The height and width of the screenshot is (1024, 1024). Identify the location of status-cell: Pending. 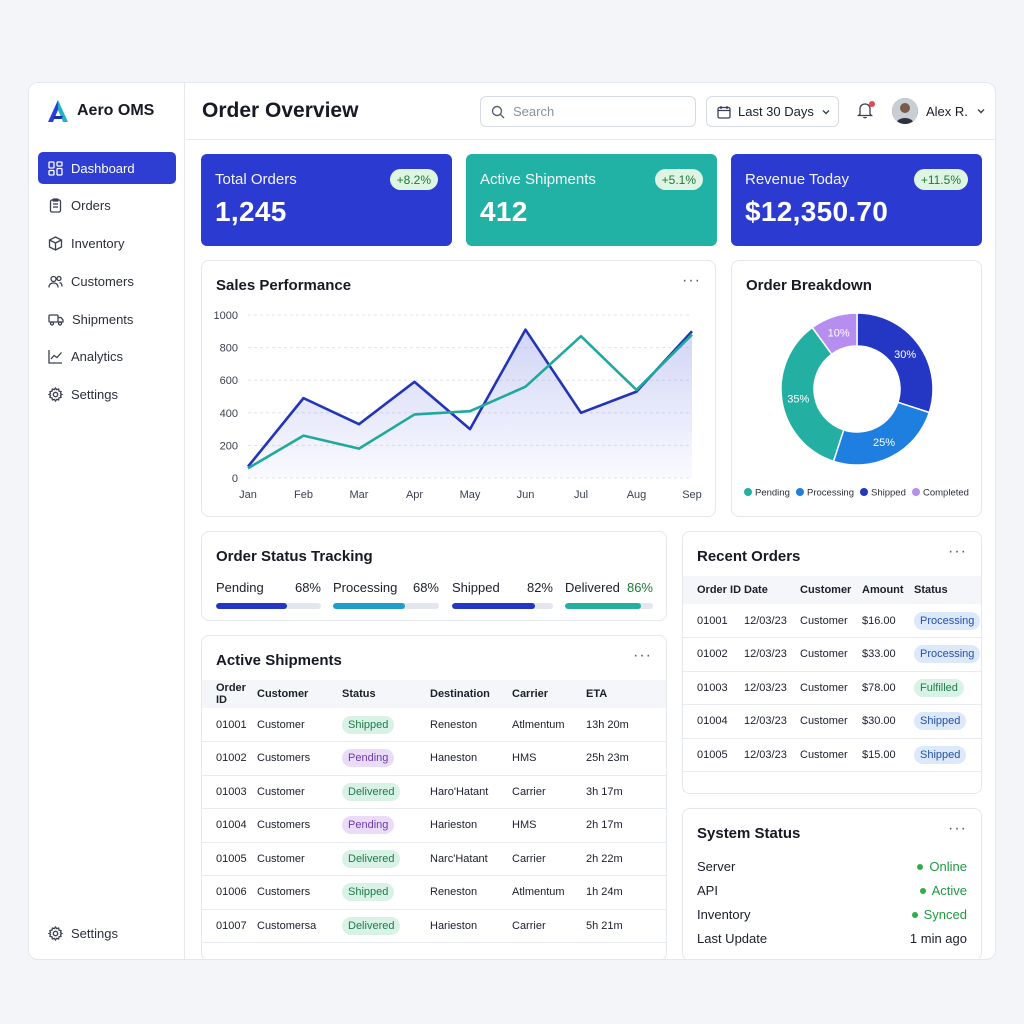
(386, 826).